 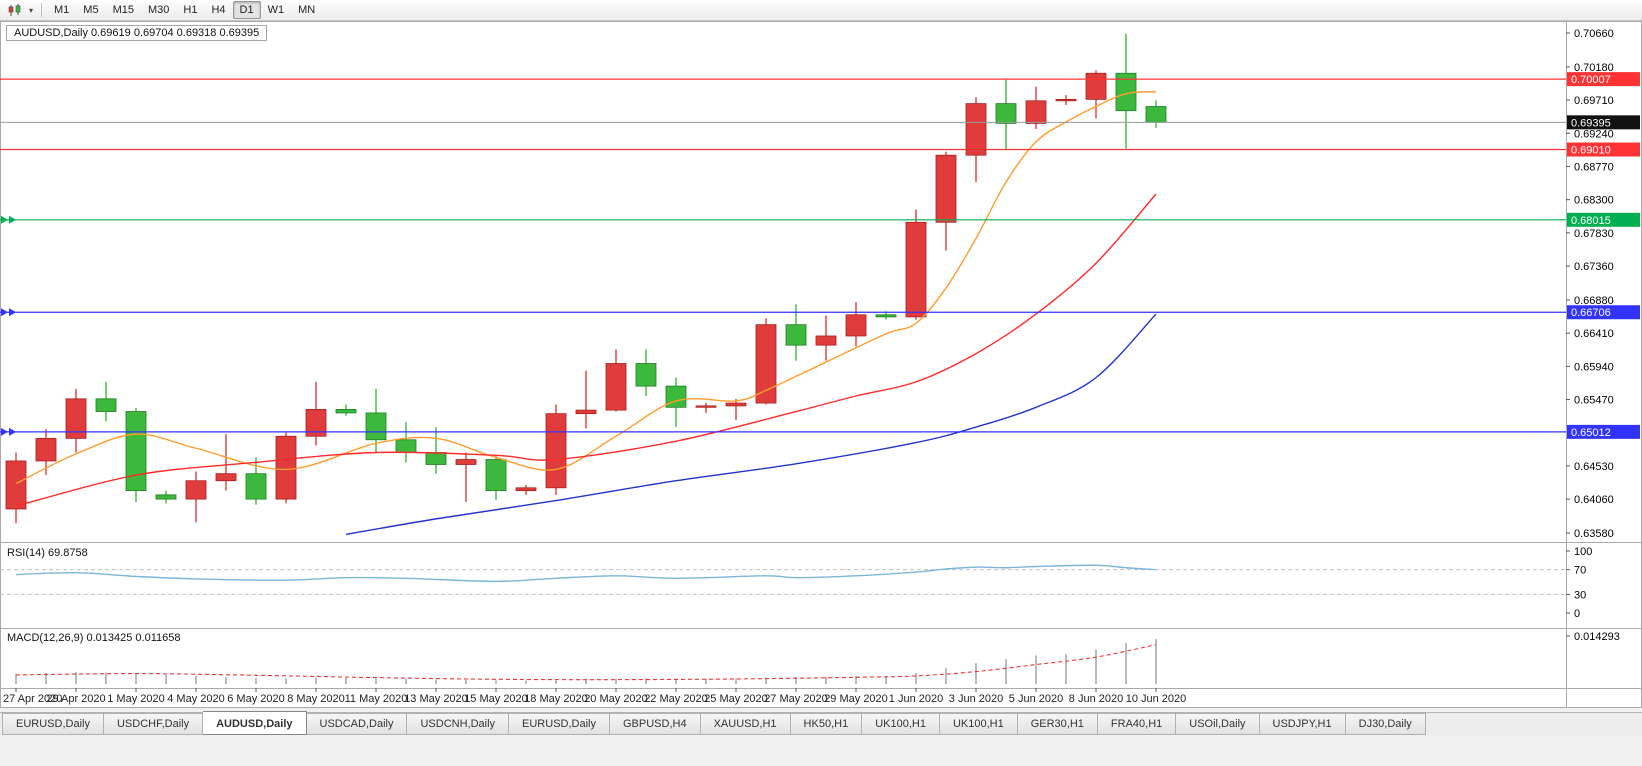 What do you see at coordinates (751, 424) in the screenshot?
I see `ma-slow-line` at bounding box center [751, 424].